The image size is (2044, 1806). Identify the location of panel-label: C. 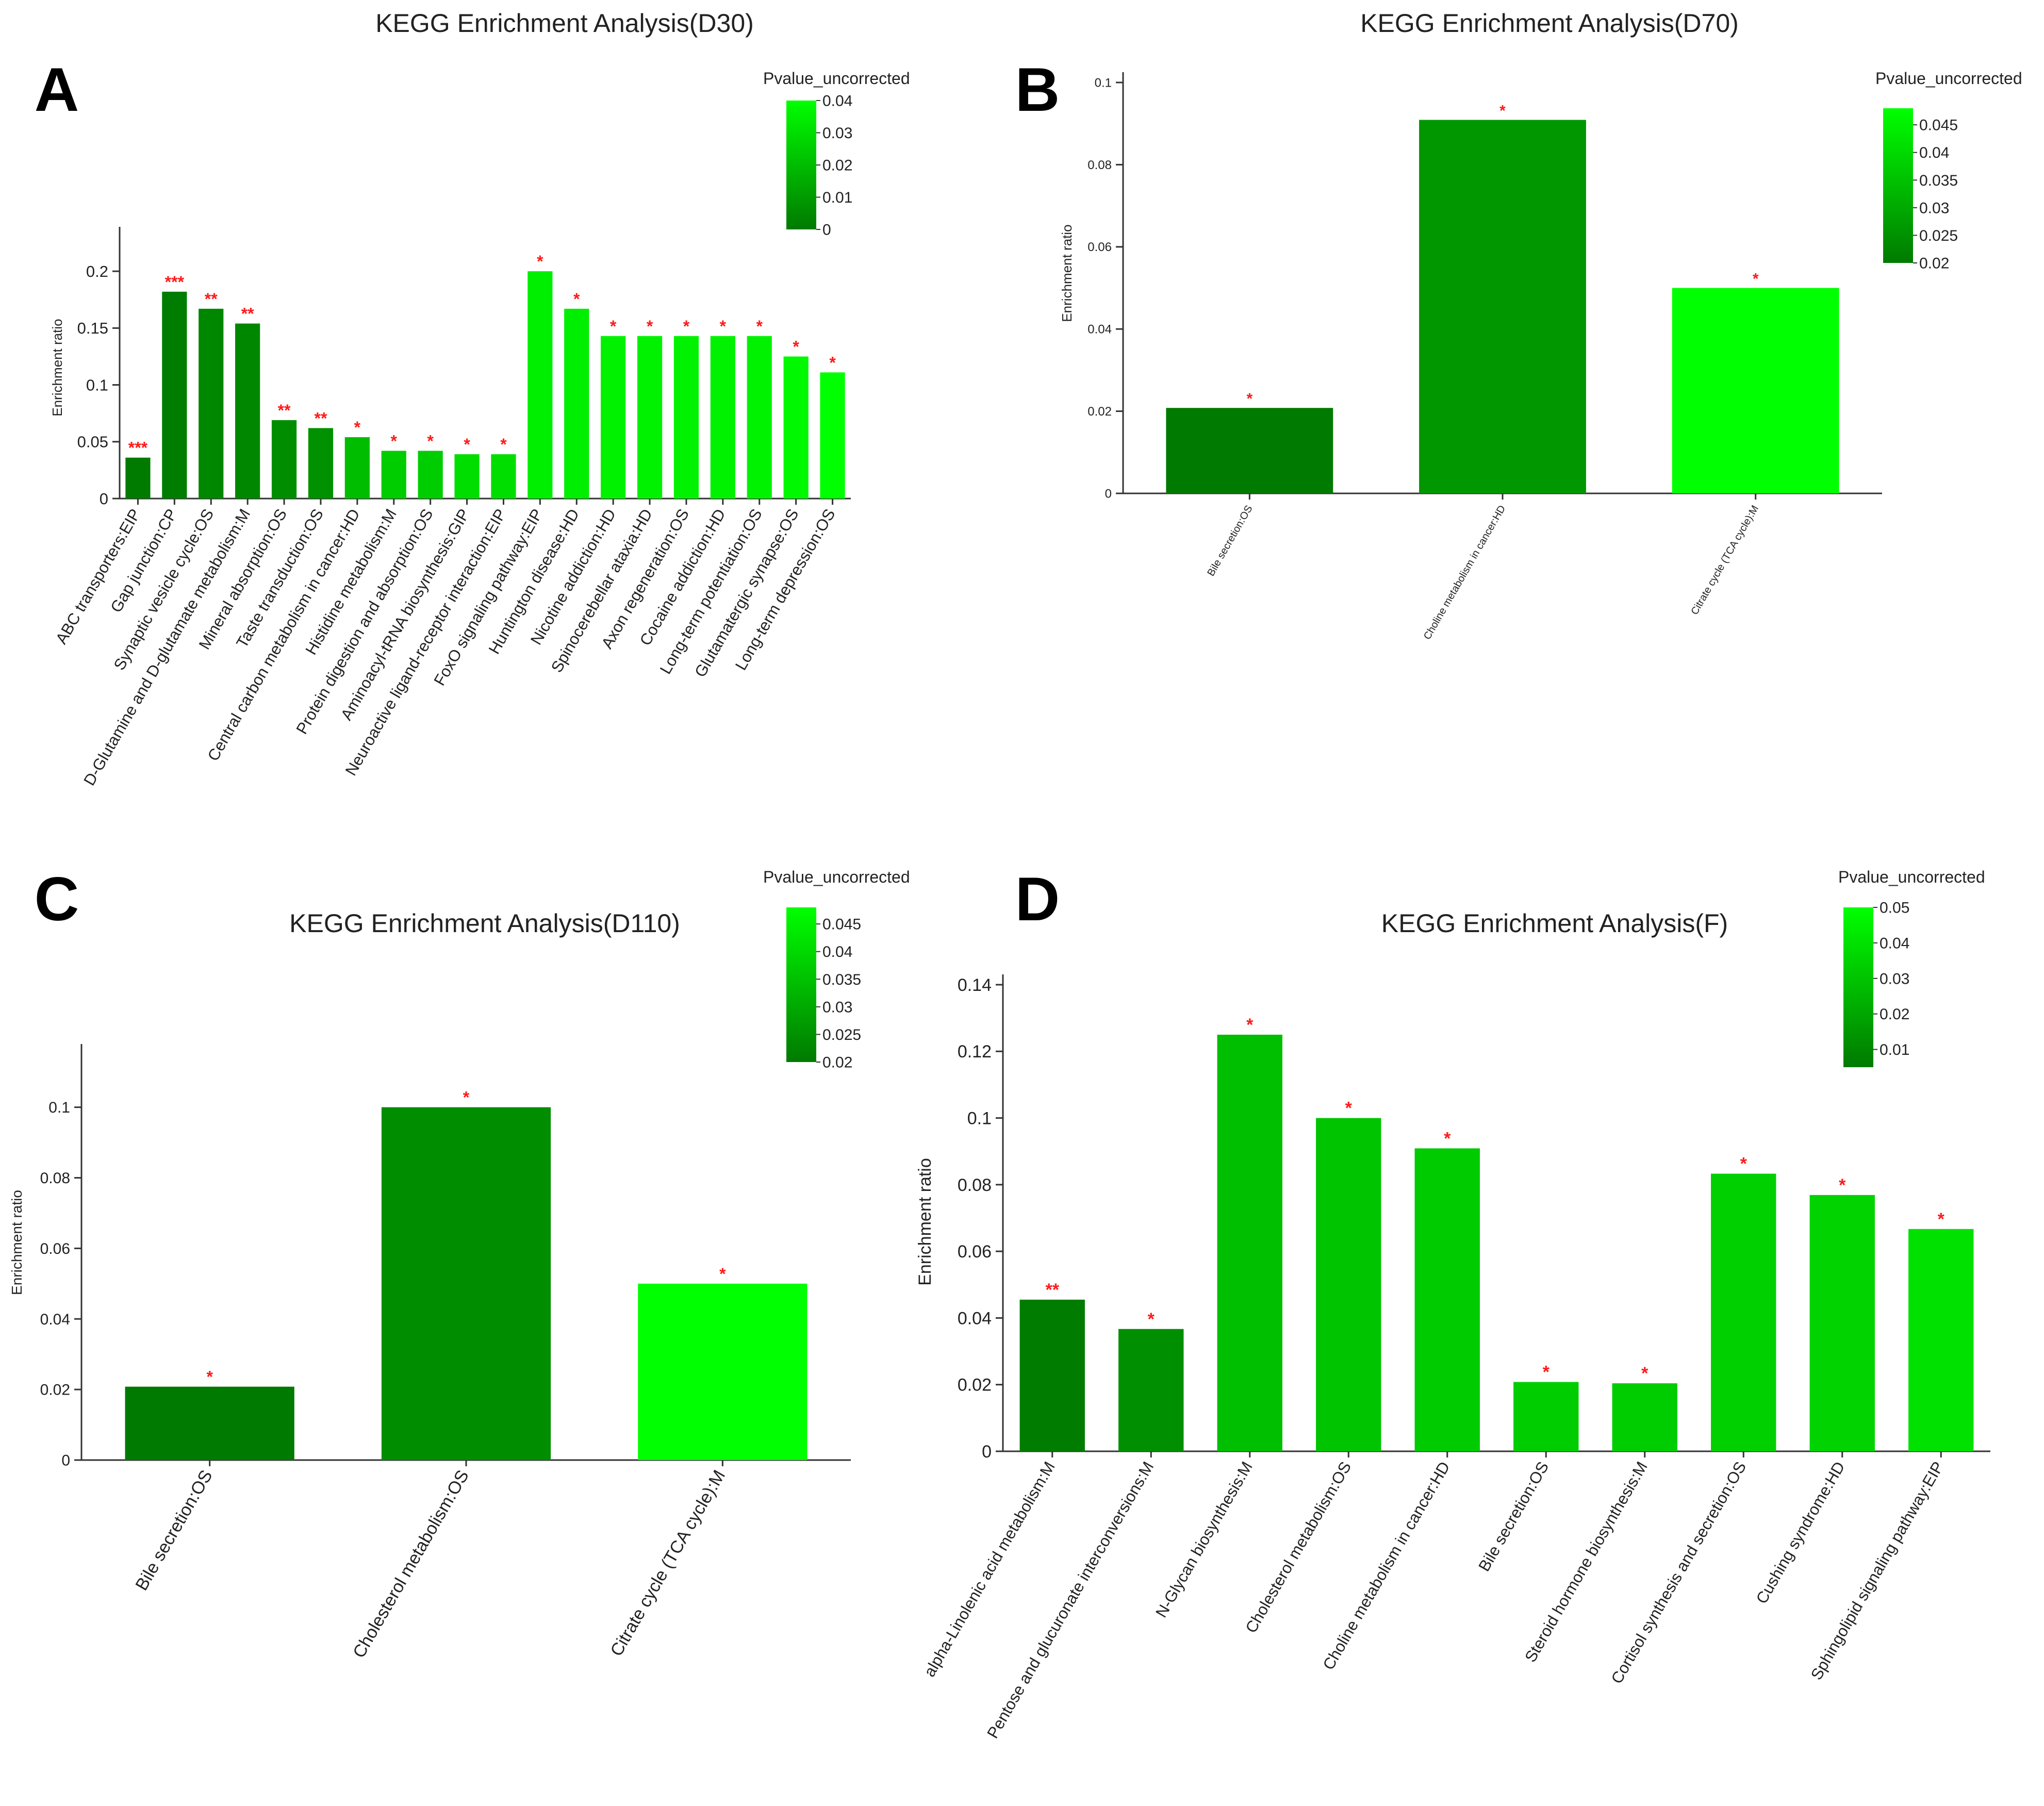
(57, 899).